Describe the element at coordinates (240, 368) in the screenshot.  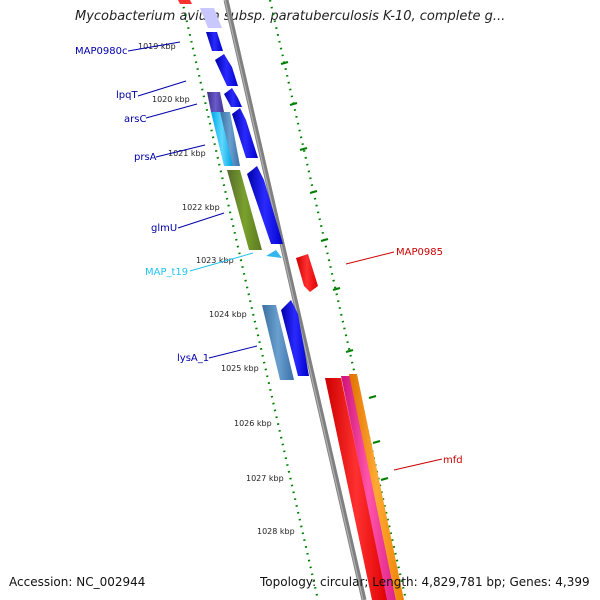
I see `scale-label: 1025 kbp` at that location.